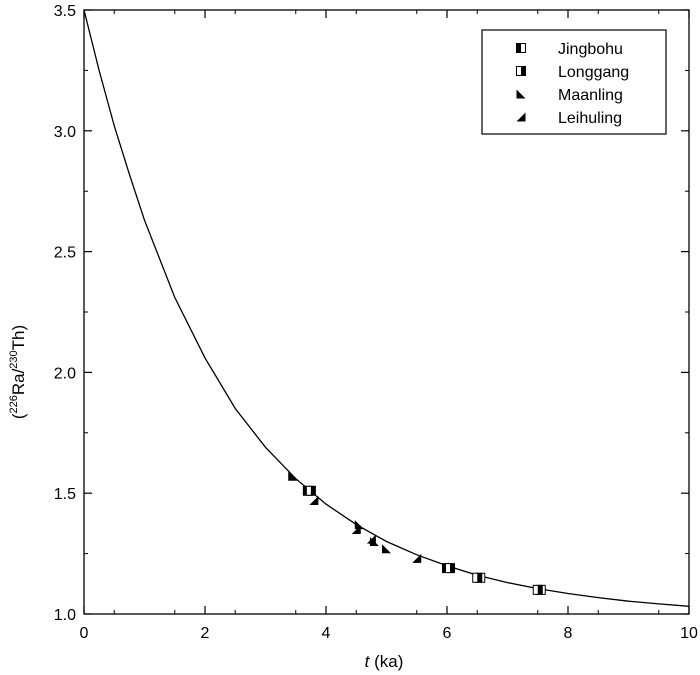 This screenshot has height=675, width=700. What do you see at coordinates (326, 633) in the screenshot?
I see `x-tick-label: 4` at bounding box center [326, 633].